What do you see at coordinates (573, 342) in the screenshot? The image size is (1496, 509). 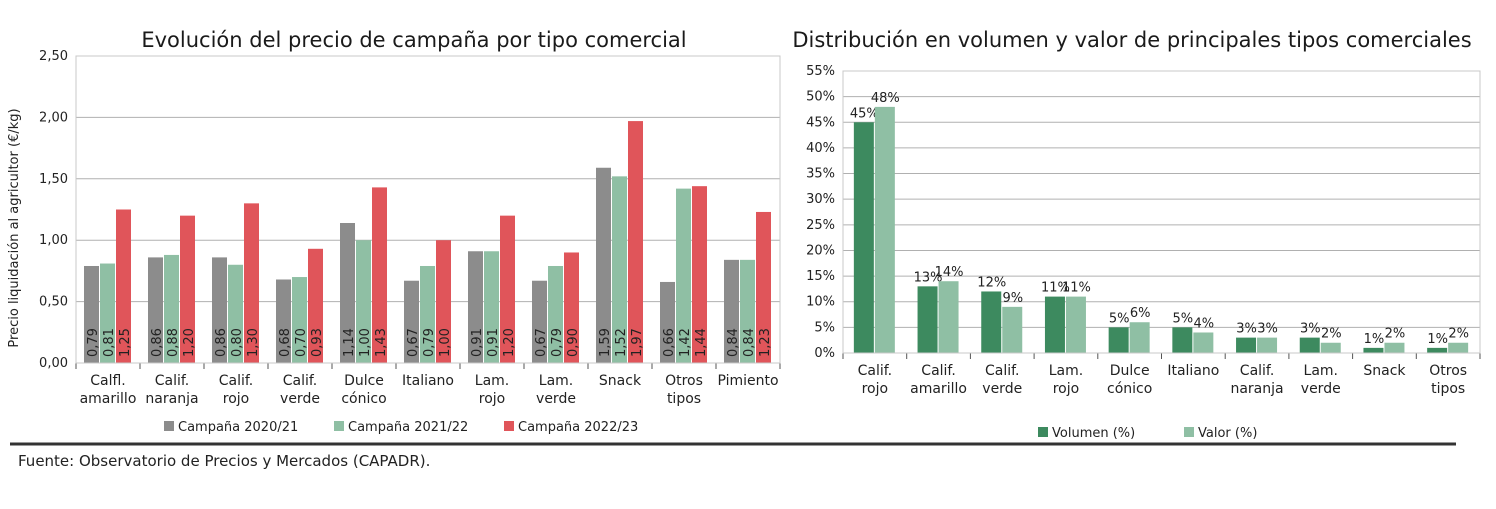 I see `data-label: 0,90` at bounding box center [573, 342].